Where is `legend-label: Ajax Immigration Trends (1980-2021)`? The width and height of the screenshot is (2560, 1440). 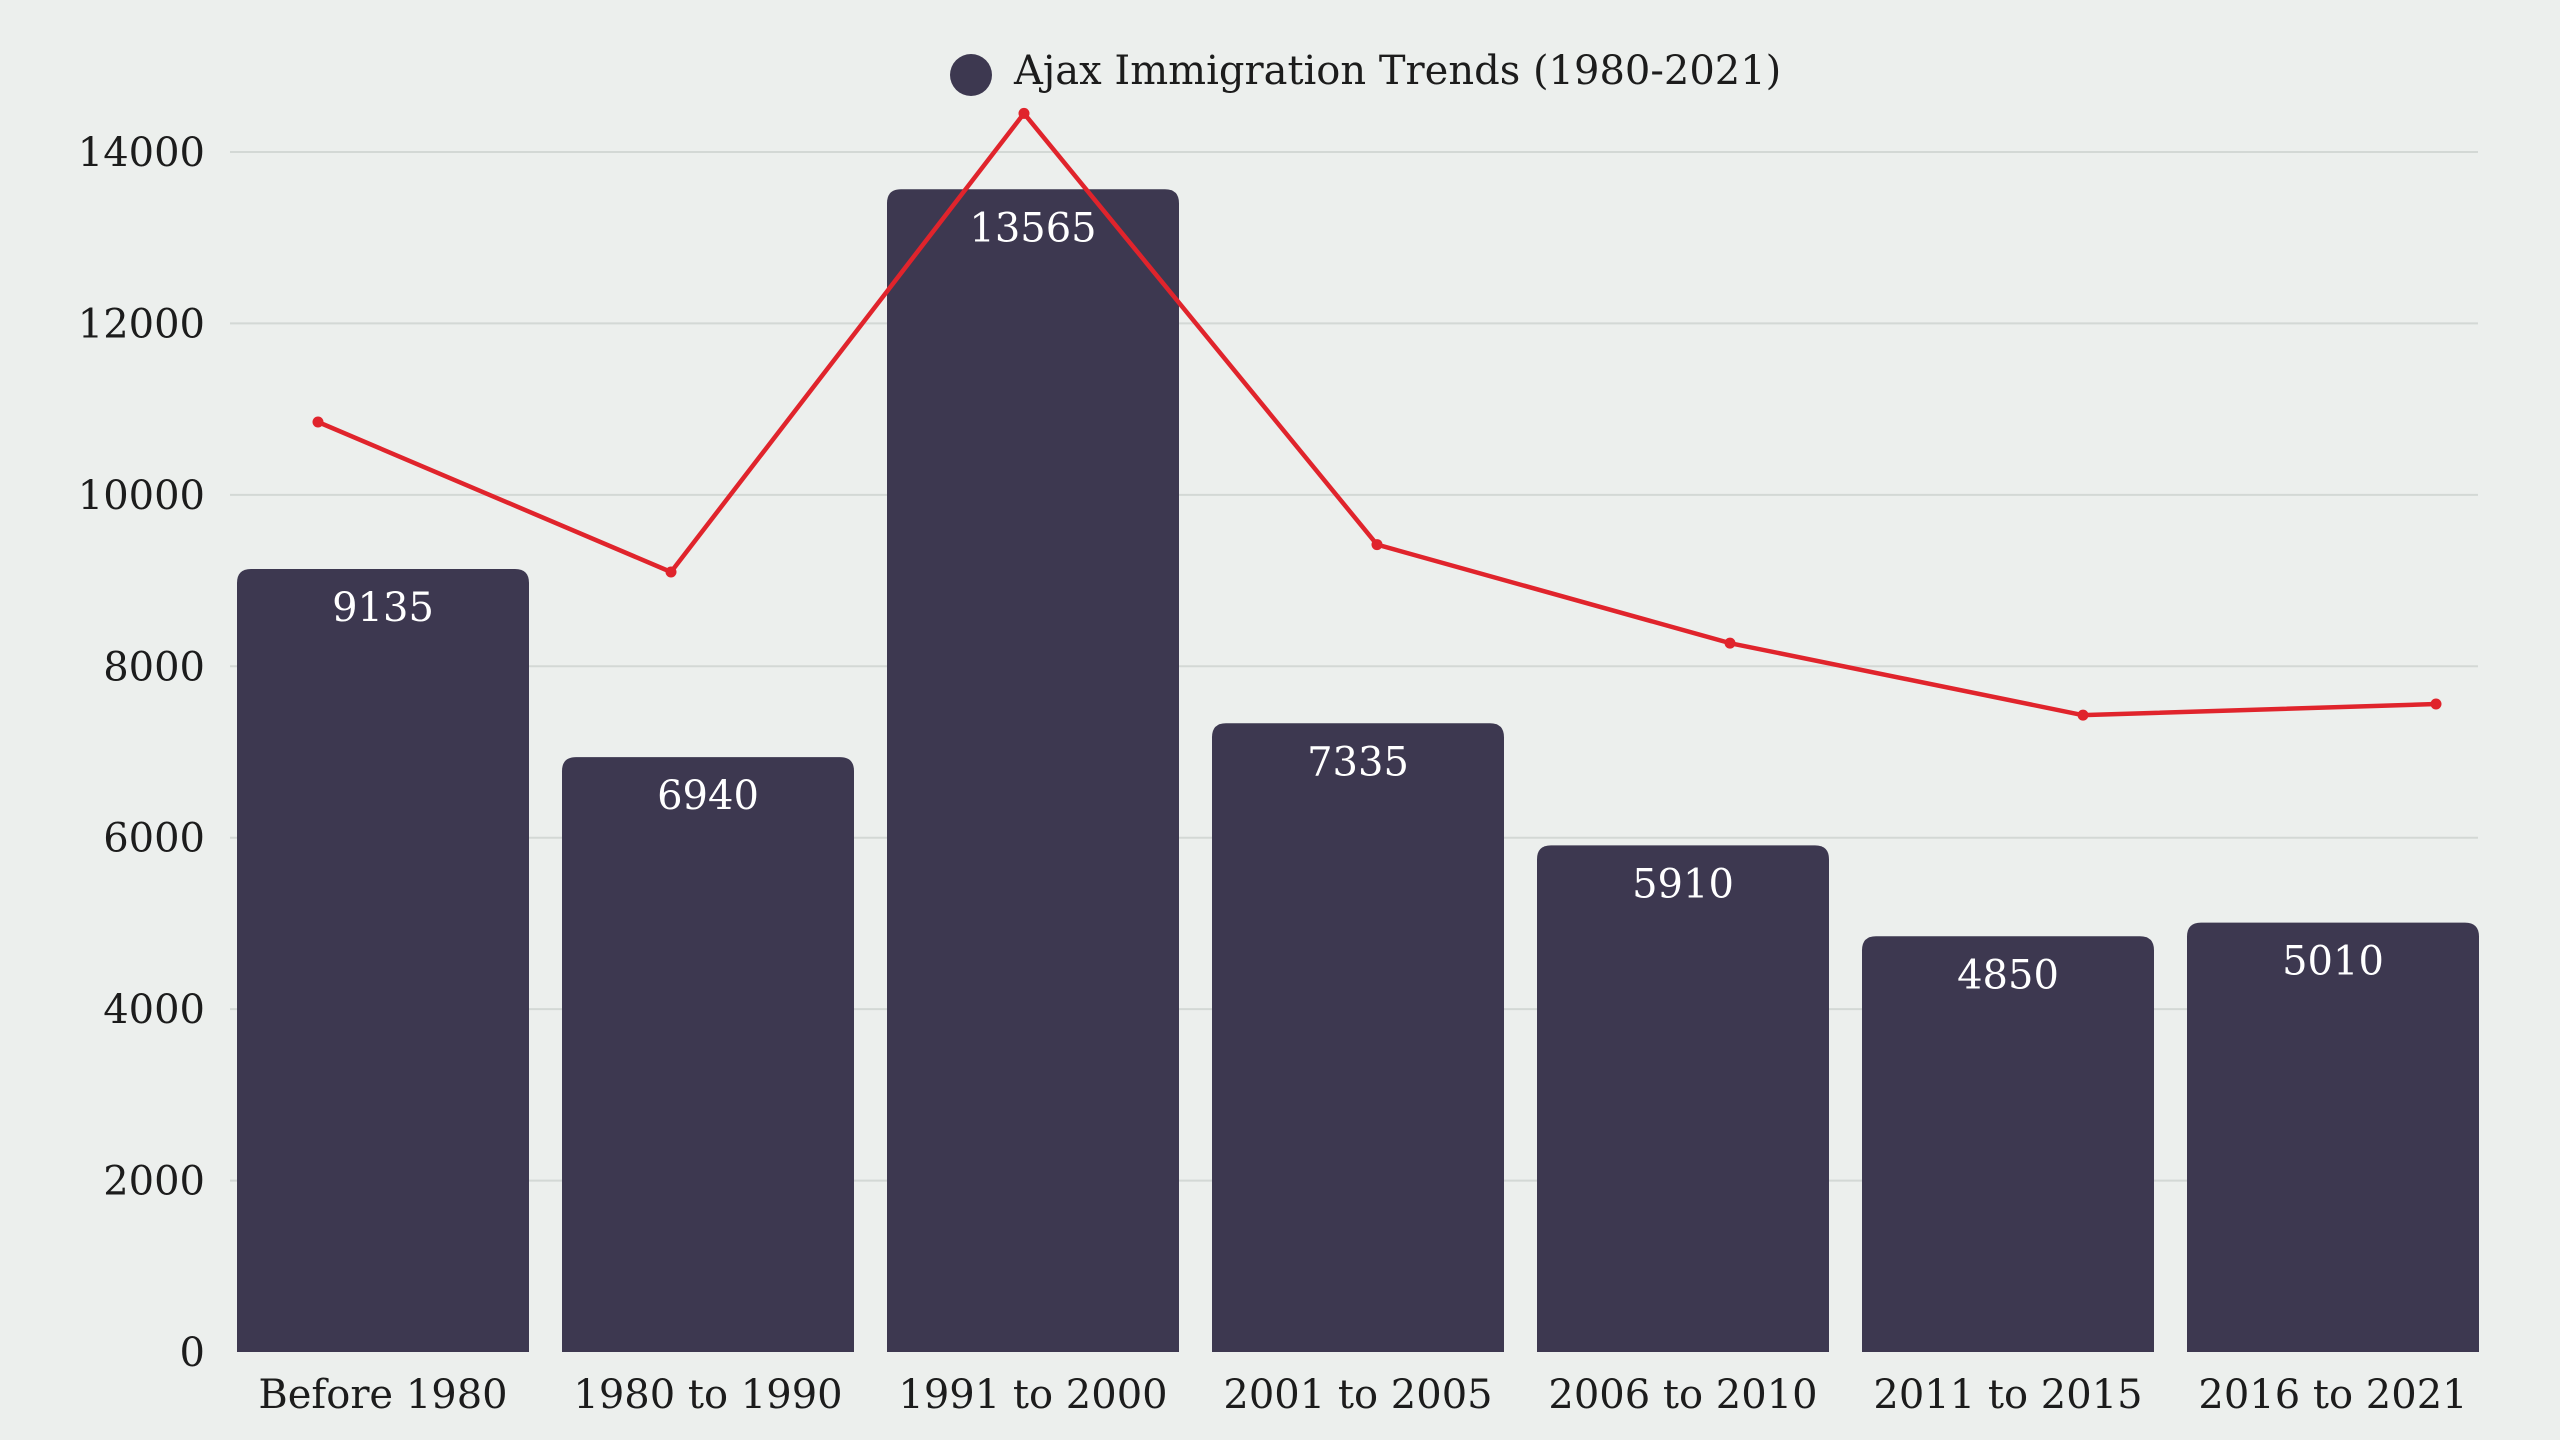 legend-label: Ajax Immigration Trends (1980-2021) is located at coordinates (1397, 71).